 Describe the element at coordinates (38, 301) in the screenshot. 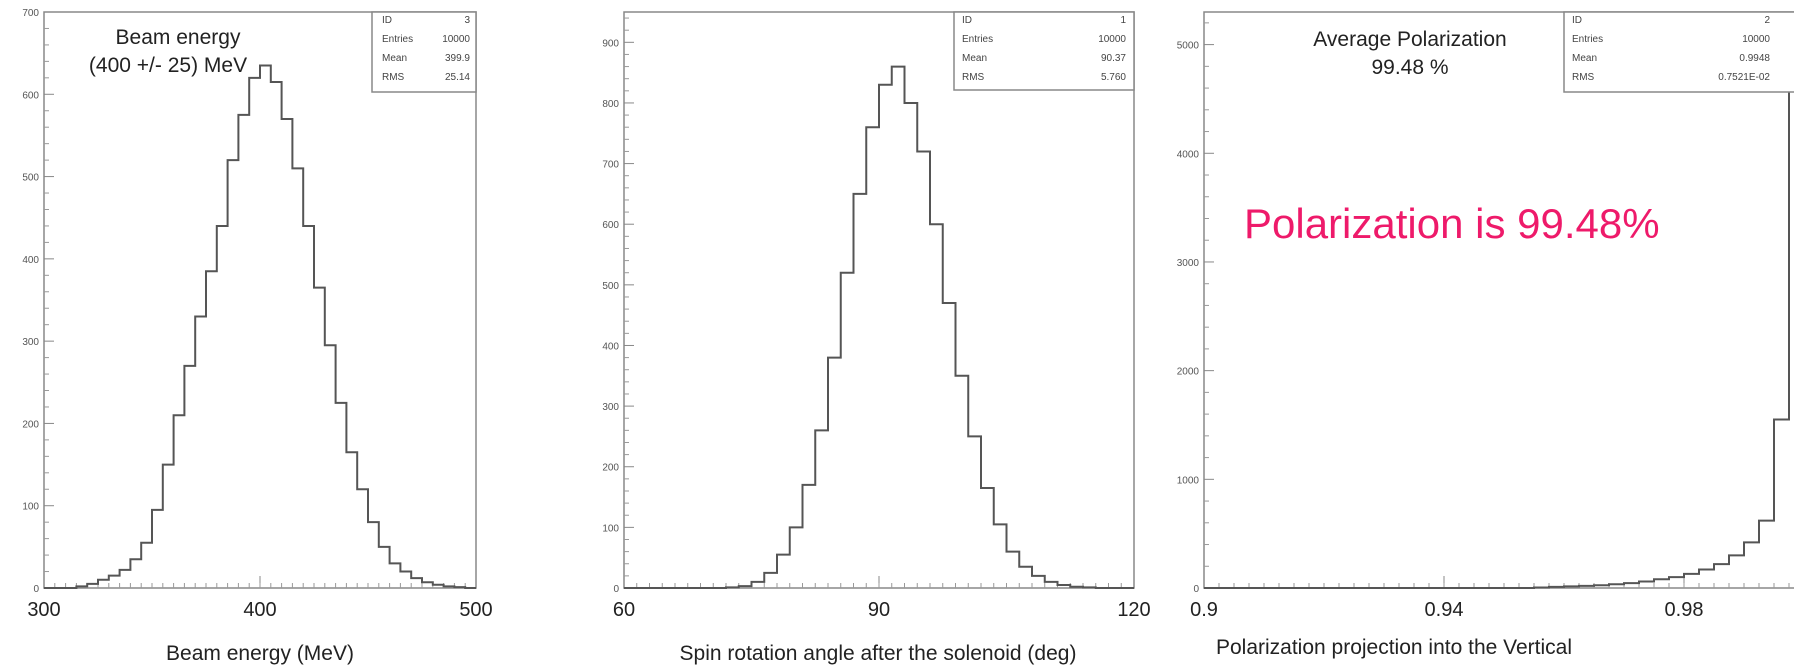

I see `y-axis: 0 100 200 300 400 500 600 700` at that location.